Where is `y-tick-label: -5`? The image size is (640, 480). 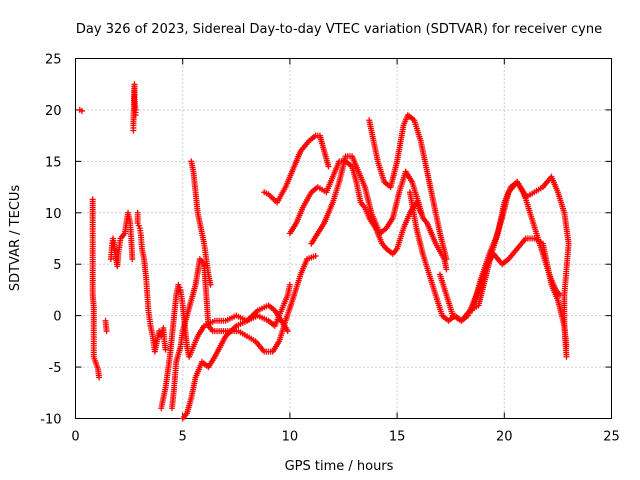 y-tick-label: -5 is located at coordinates (55, 368).